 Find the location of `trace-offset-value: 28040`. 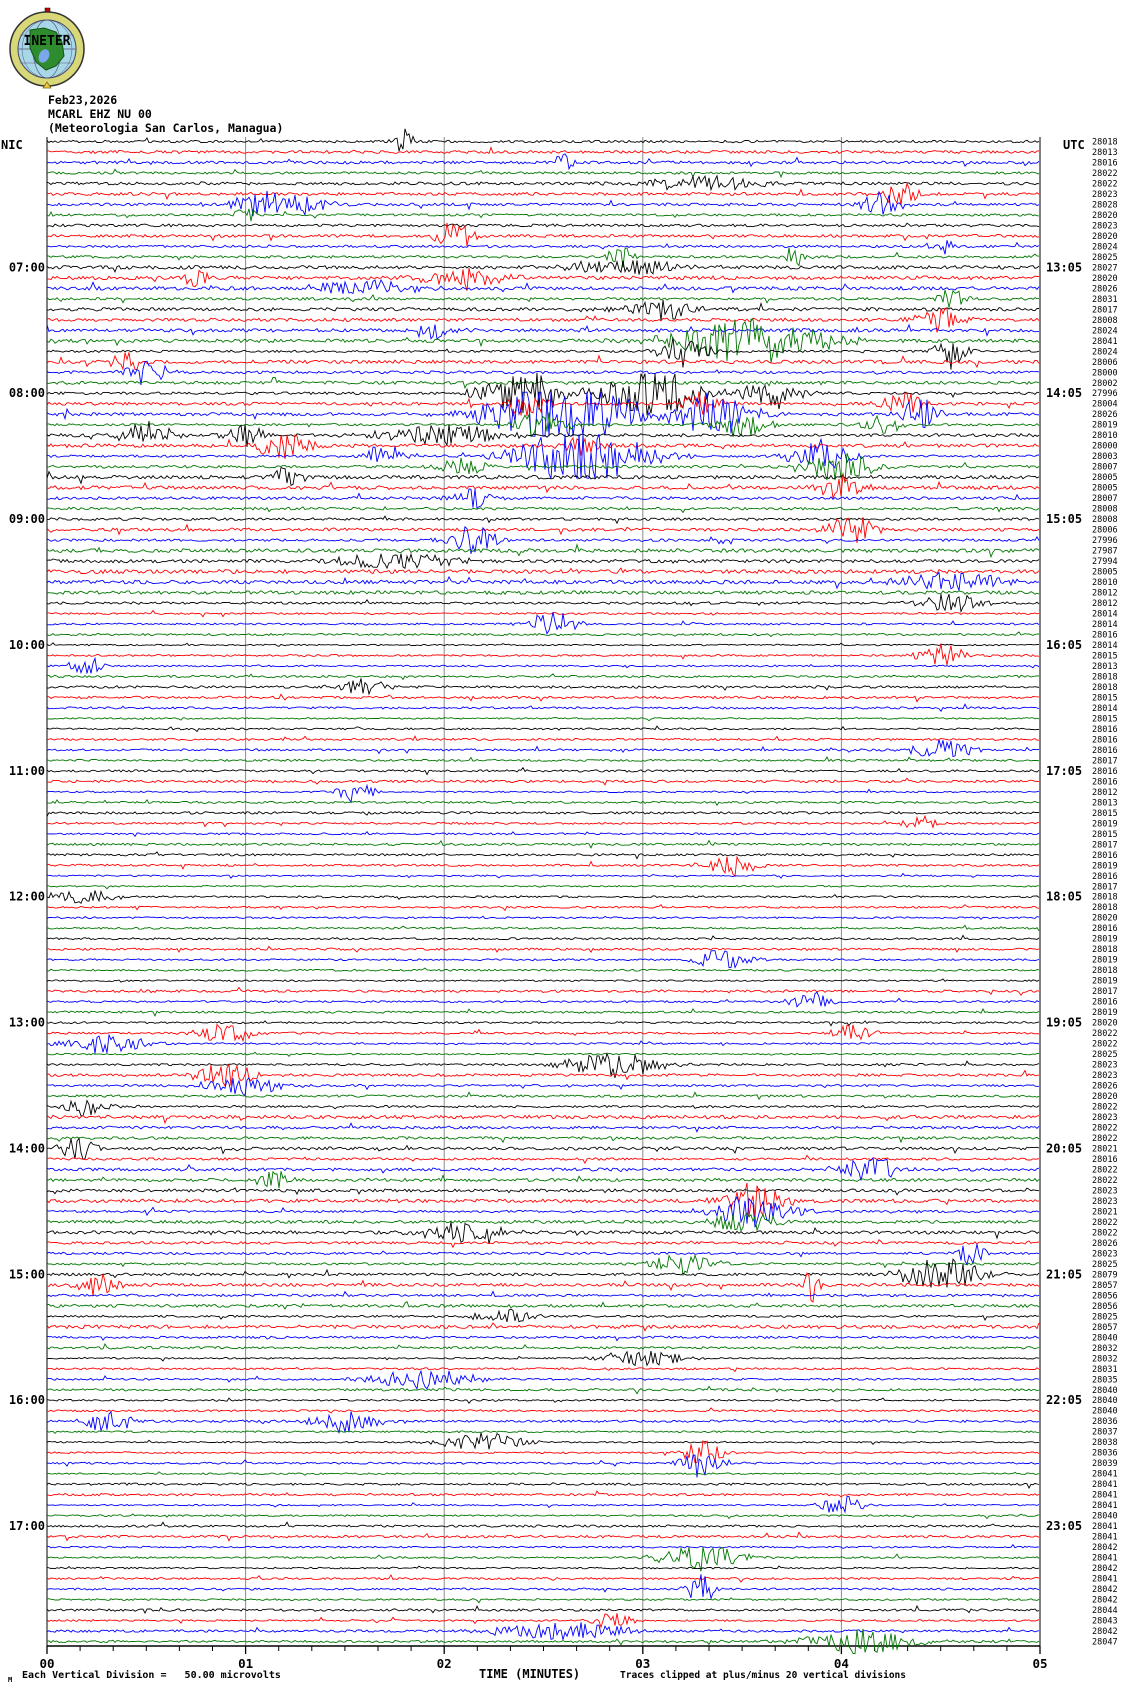

trace-offset-value: 28040 is located at coordinates (1105, 1391).